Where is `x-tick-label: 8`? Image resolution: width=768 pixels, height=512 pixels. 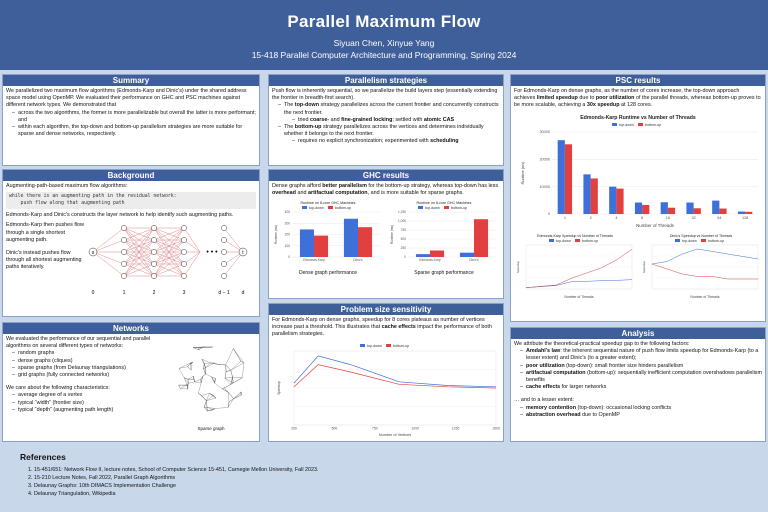
x-tick-label: 8 is located at coordinates (642, 217).